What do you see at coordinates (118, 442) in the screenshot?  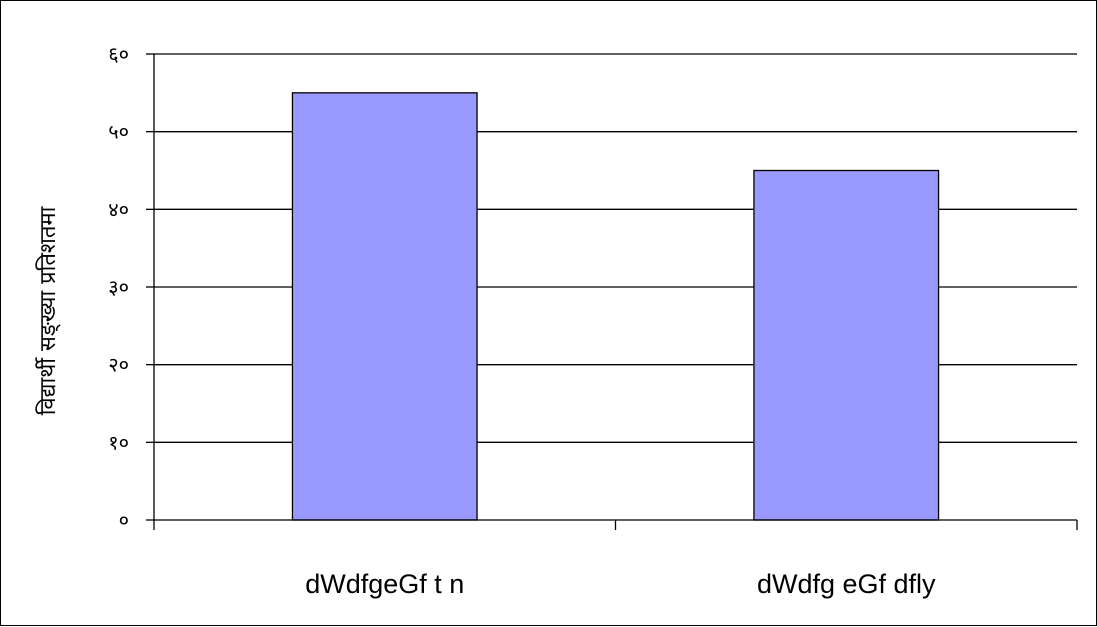 I see `y-tick-label: १०` at bounding box center [118, 442].